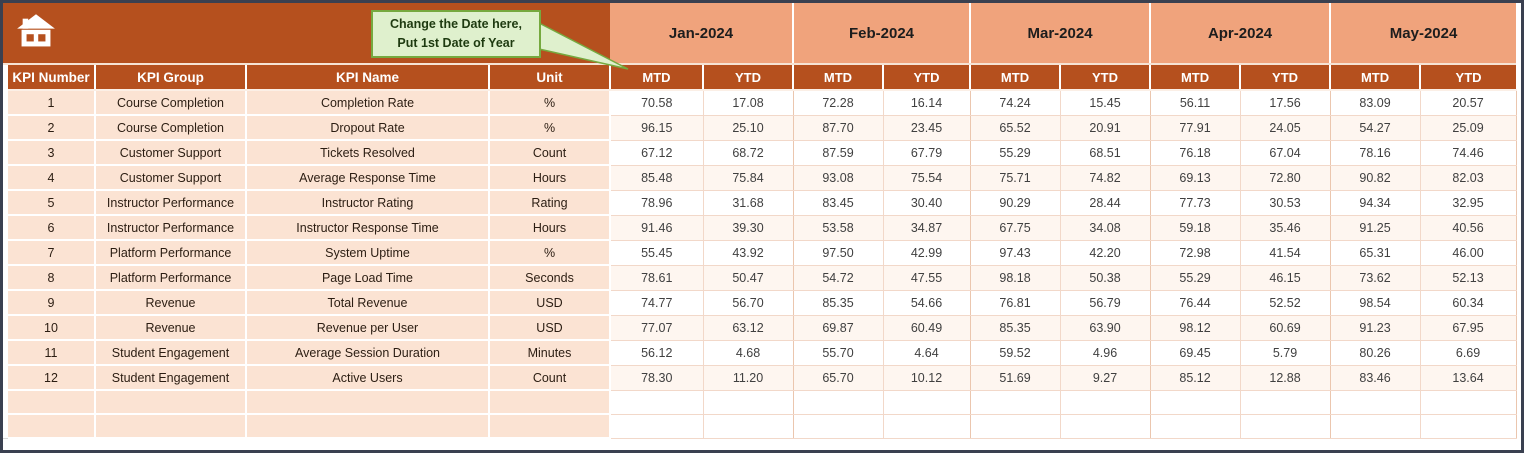  What do you see at coordinates (1285, 228) in the screenshot?
I see `kpi-value-cell: 35.46` at bounding box center [1285, 228].